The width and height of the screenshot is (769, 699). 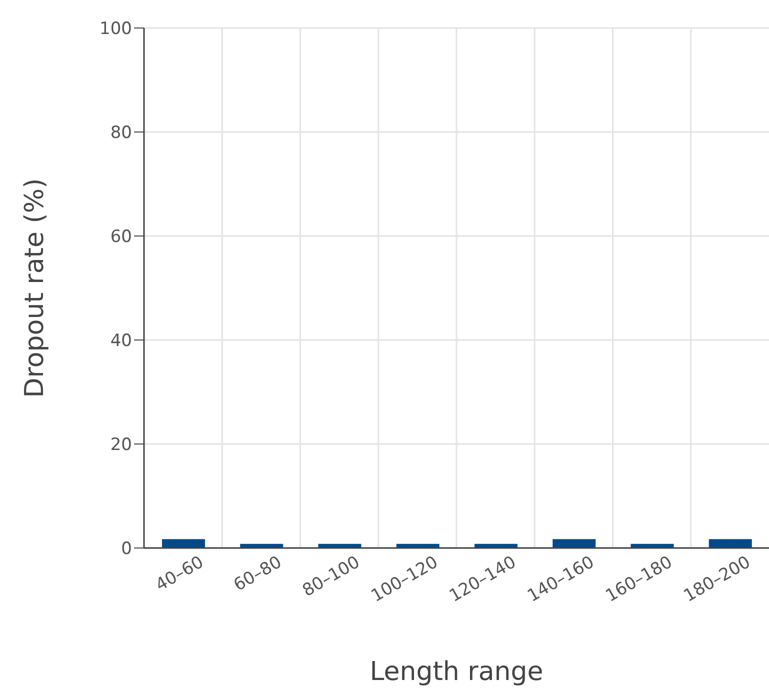 What do you see at coordinates (126, 549) in the screenshot?
I see `y-tick-label: 0` at bounding box center [126, 549].